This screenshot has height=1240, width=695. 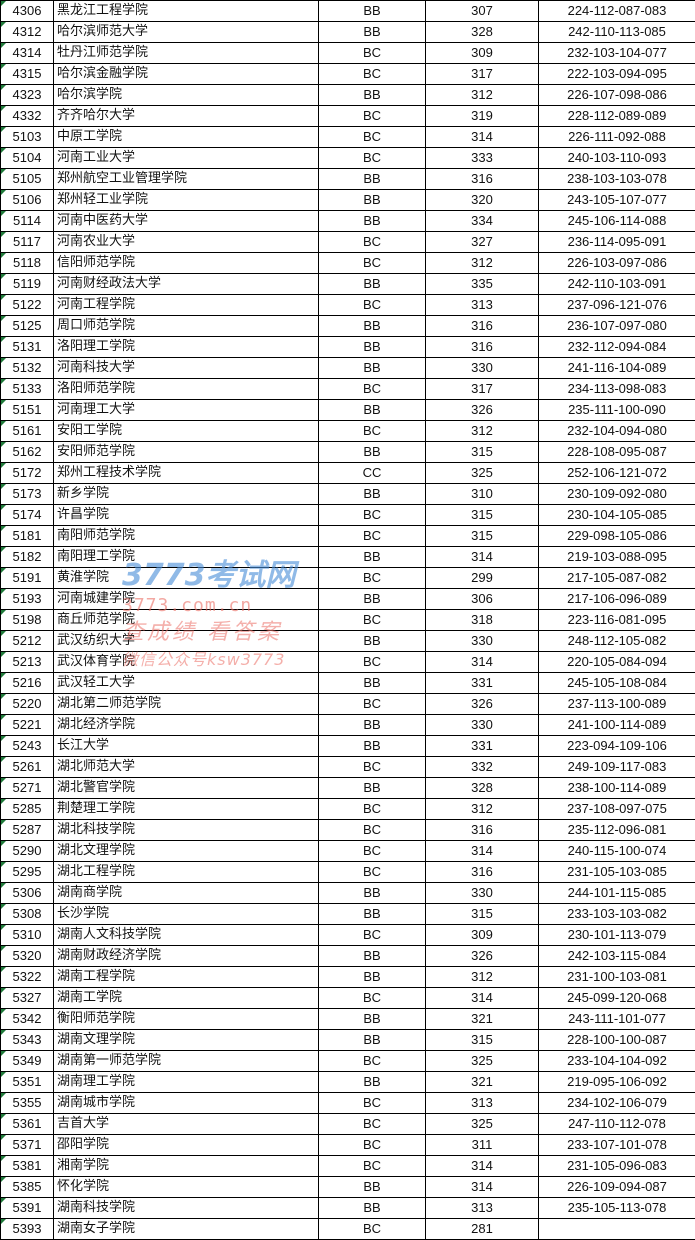 I want to click on school-code-cell: 5119, so click(x=27, y=284).